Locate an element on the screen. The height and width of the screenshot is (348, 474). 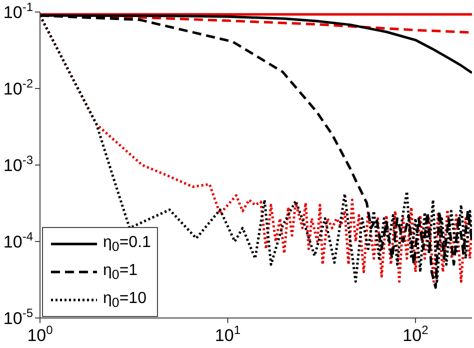
legend-label: η$_{0}$=10 is located at coordinates (124, 300).